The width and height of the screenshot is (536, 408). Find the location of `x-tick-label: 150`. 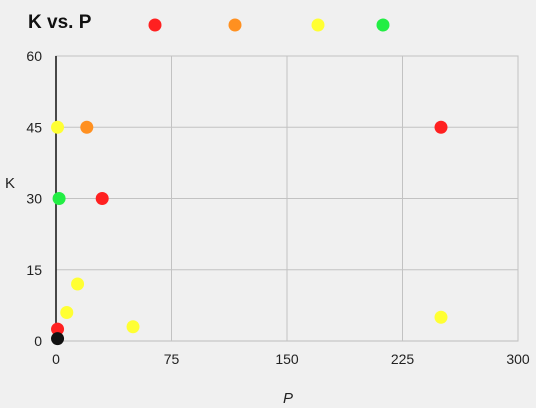

x-tick-label: 150 is located at coordinates (287, 359).